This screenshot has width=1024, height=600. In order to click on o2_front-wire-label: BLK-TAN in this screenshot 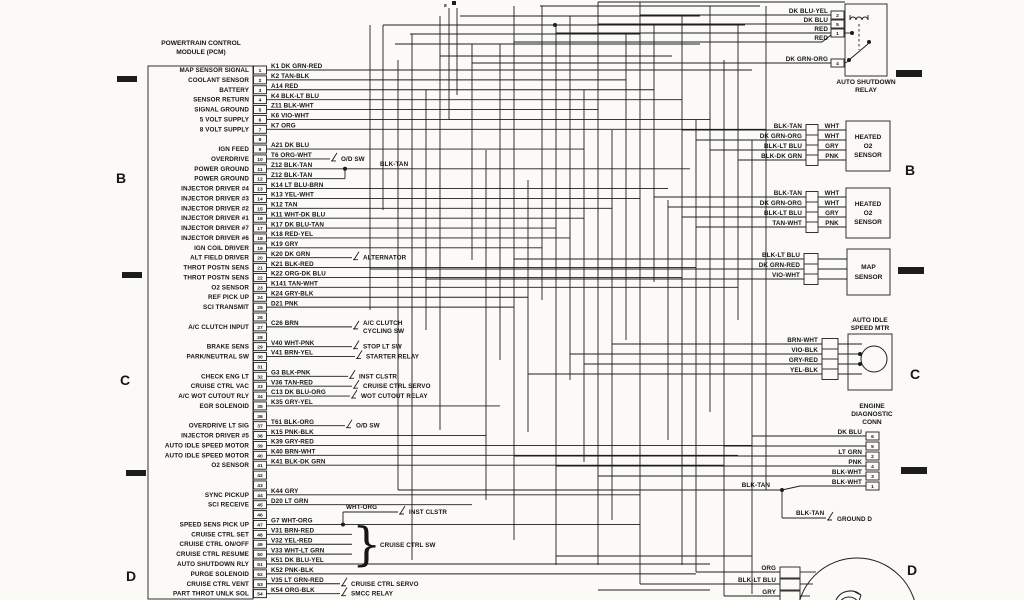, I will do `click(788, 126)`.